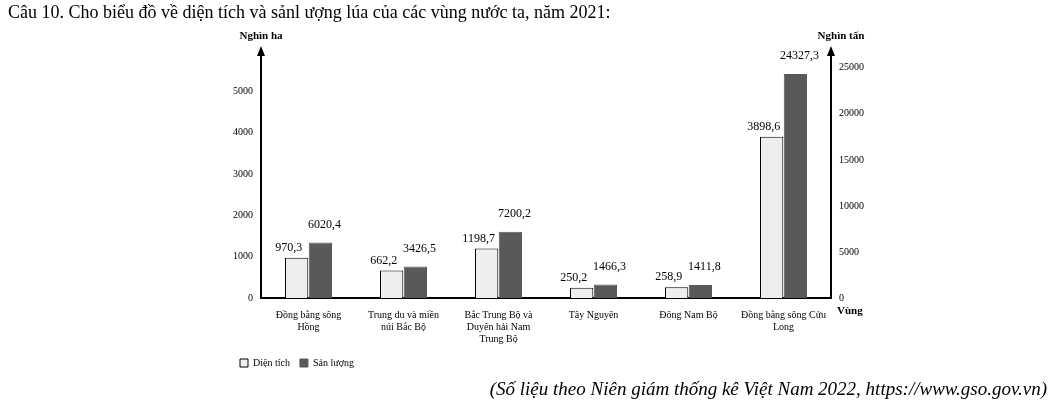 The width and height of the screenshot is (1057, 409). I want to click on data-label: 1411,8, so click(704, 266).